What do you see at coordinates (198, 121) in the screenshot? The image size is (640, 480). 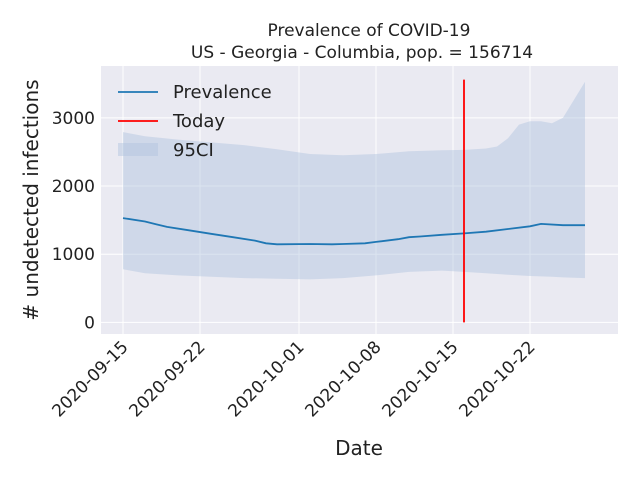 I see `legend-today-label: Today` at bounding box center [198, 121].